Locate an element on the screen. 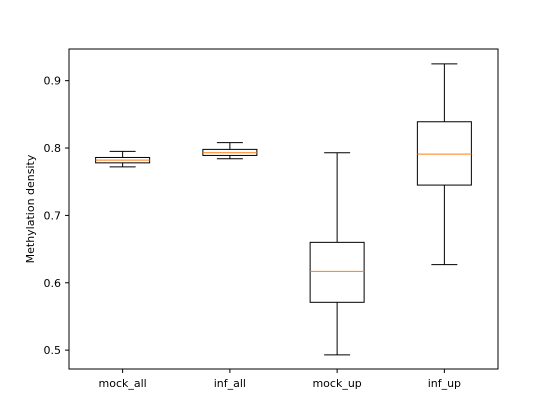  y-tick-label-0.9: 0.9 is located at coordinates (53, 81).